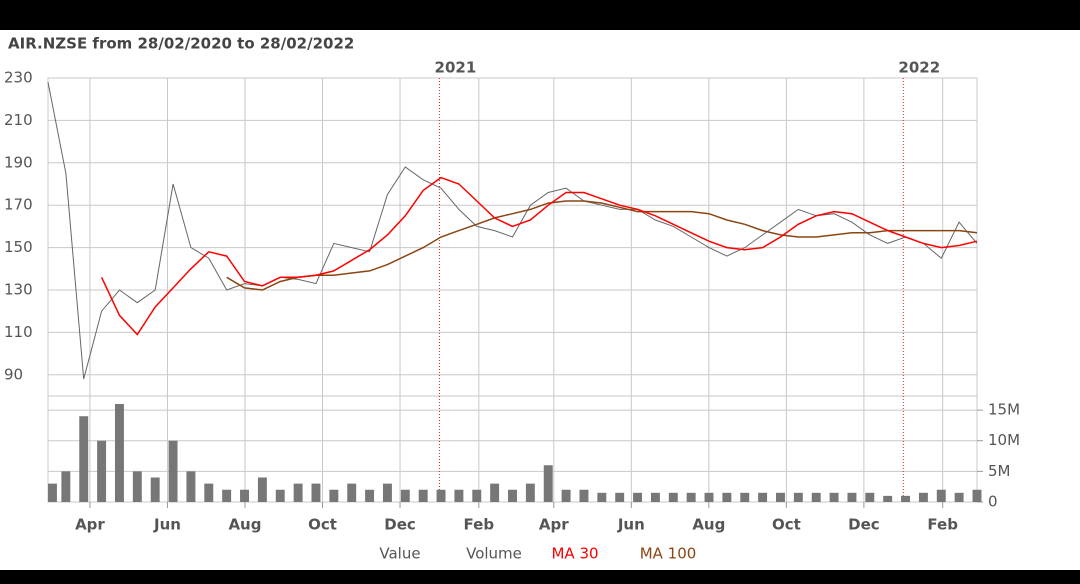  What do you see at coordinates (18, 162) in the screenshot?
I see `y-tick-label: 190` at bounding box center [18, 162].